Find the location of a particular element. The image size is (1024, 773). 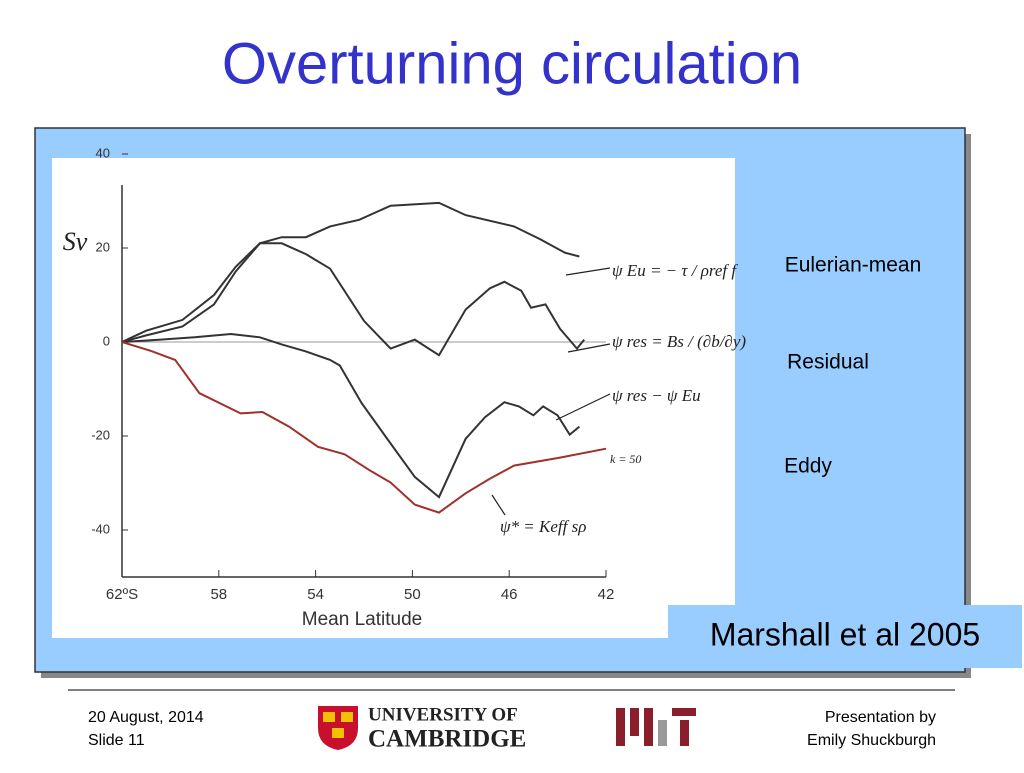

x-tick-label: 62ºS is located at coordinates (122, 594).